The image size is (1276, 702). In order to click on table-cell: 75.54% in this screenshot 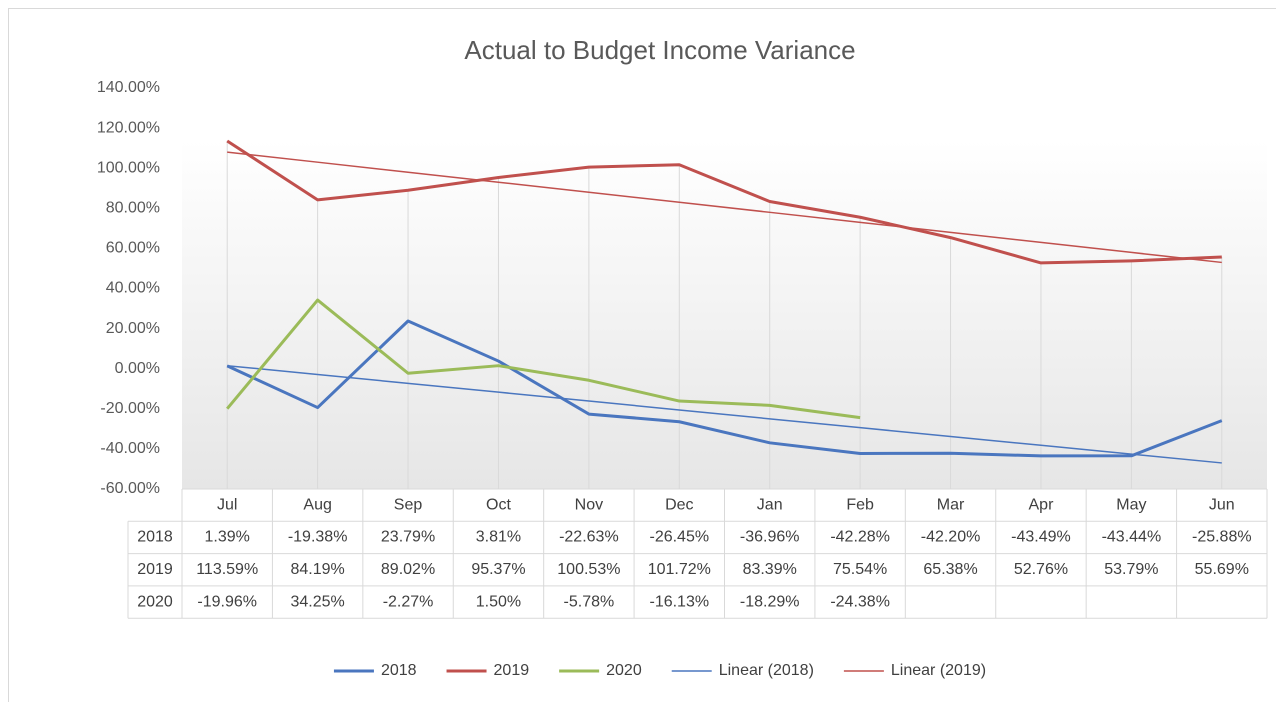, I will do `click(860, 569)`.